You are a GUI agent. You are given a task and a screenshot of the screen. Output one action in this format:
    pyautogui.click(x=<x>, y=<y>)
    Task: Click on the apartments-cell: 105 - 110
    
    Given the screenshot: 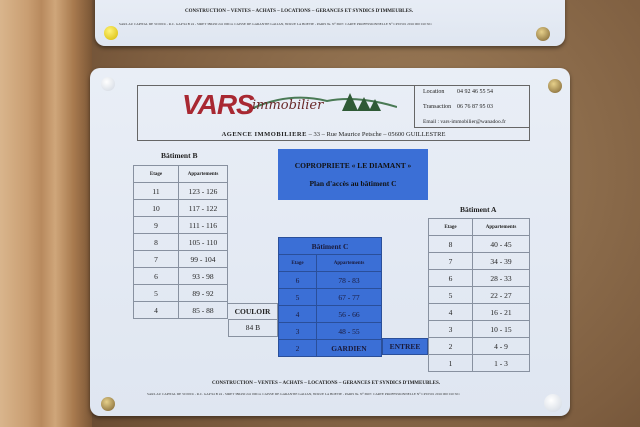 What is the action you would take?
    pyautogui.click(x=203, y=242)
    